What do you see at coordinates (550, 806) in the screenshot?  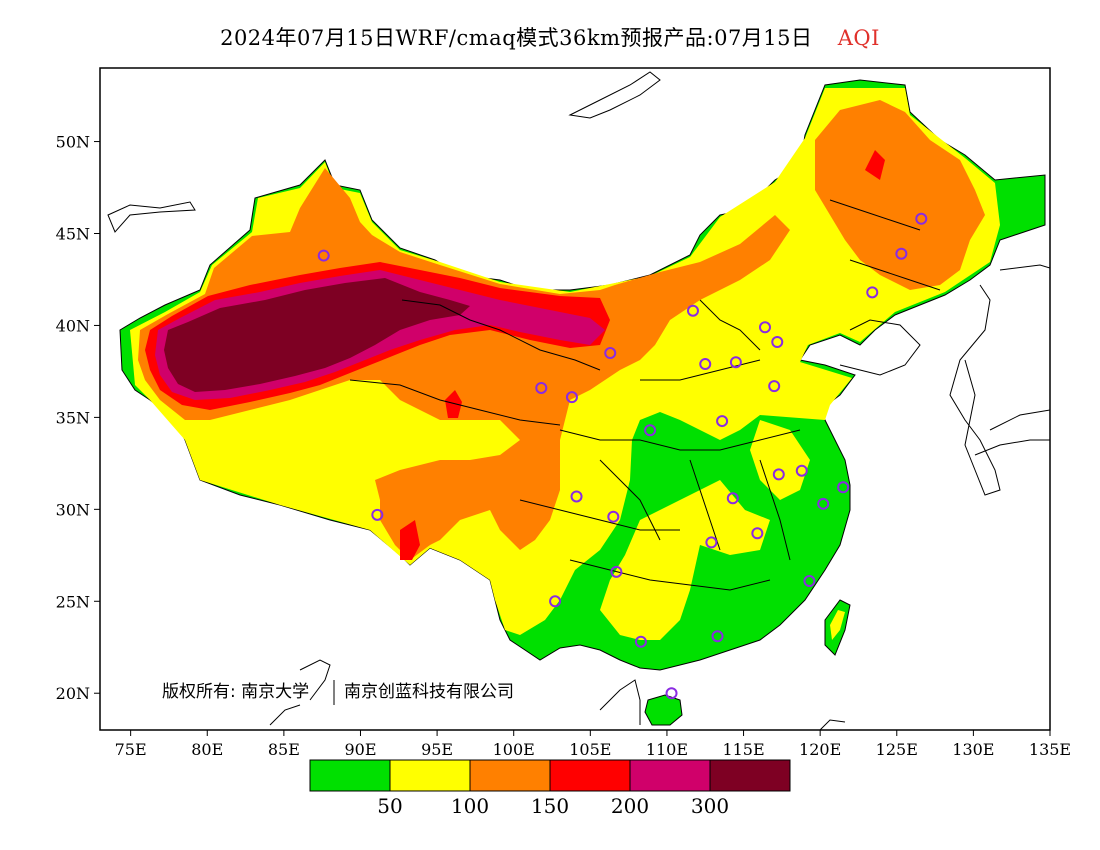 I see `legend-label: 150` at bounding box center [550, 806].